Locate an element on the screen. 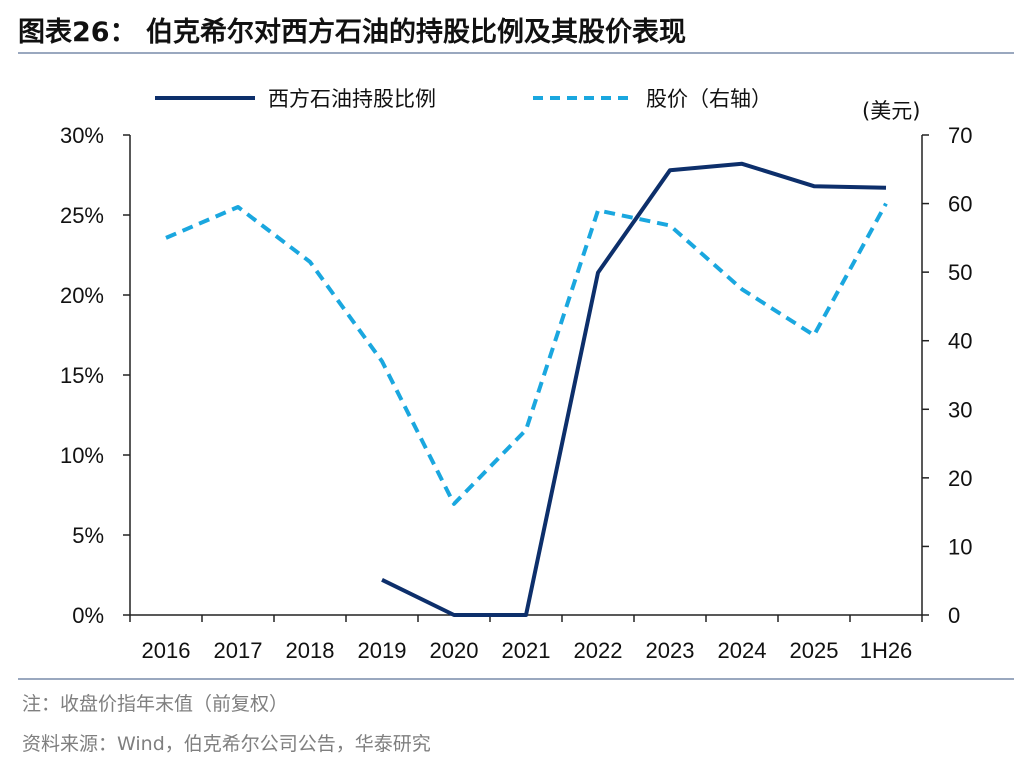  x-tick-label: 2017 is located at coordinates (238, 650).